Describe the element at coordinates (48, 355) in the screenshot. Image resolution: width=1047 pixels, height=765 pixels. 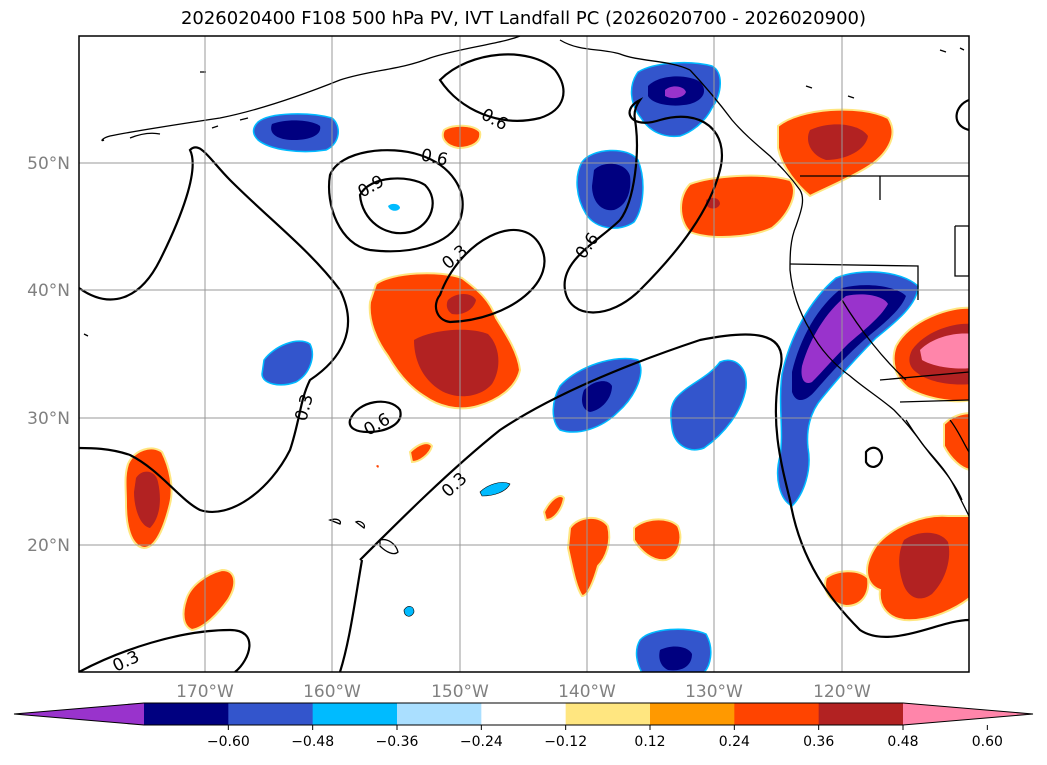
I see `lat-axis-labels: 50°N 40°N 30°N 20°N` at that location.